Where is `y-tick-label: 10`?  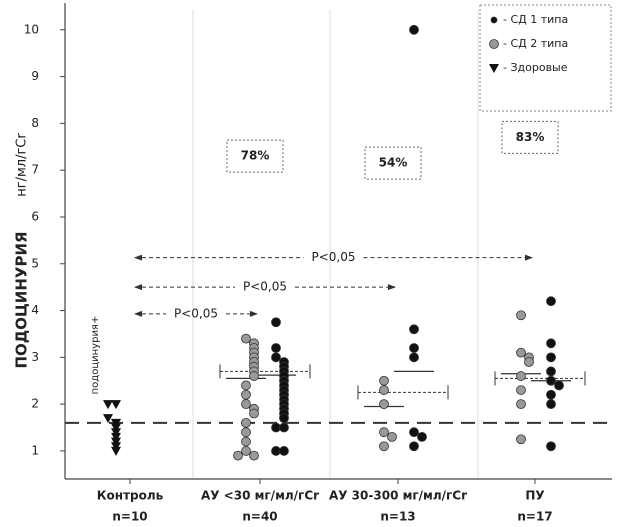 y-tick-label: 10 is located at coordinates (31, 29).